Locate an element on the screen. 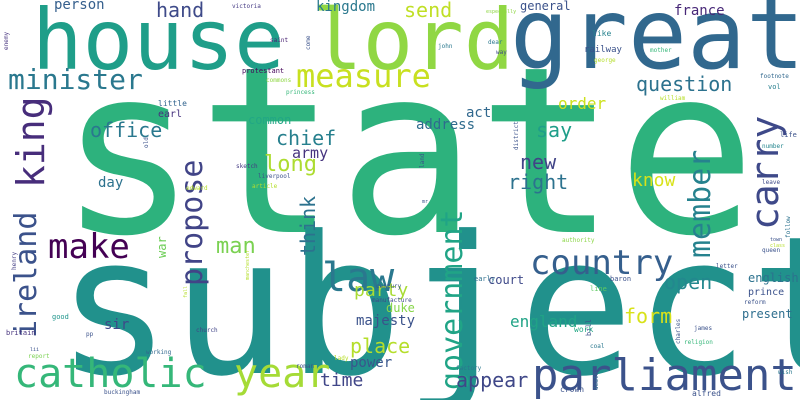  word-number: number is located at coordinates (773, 146).